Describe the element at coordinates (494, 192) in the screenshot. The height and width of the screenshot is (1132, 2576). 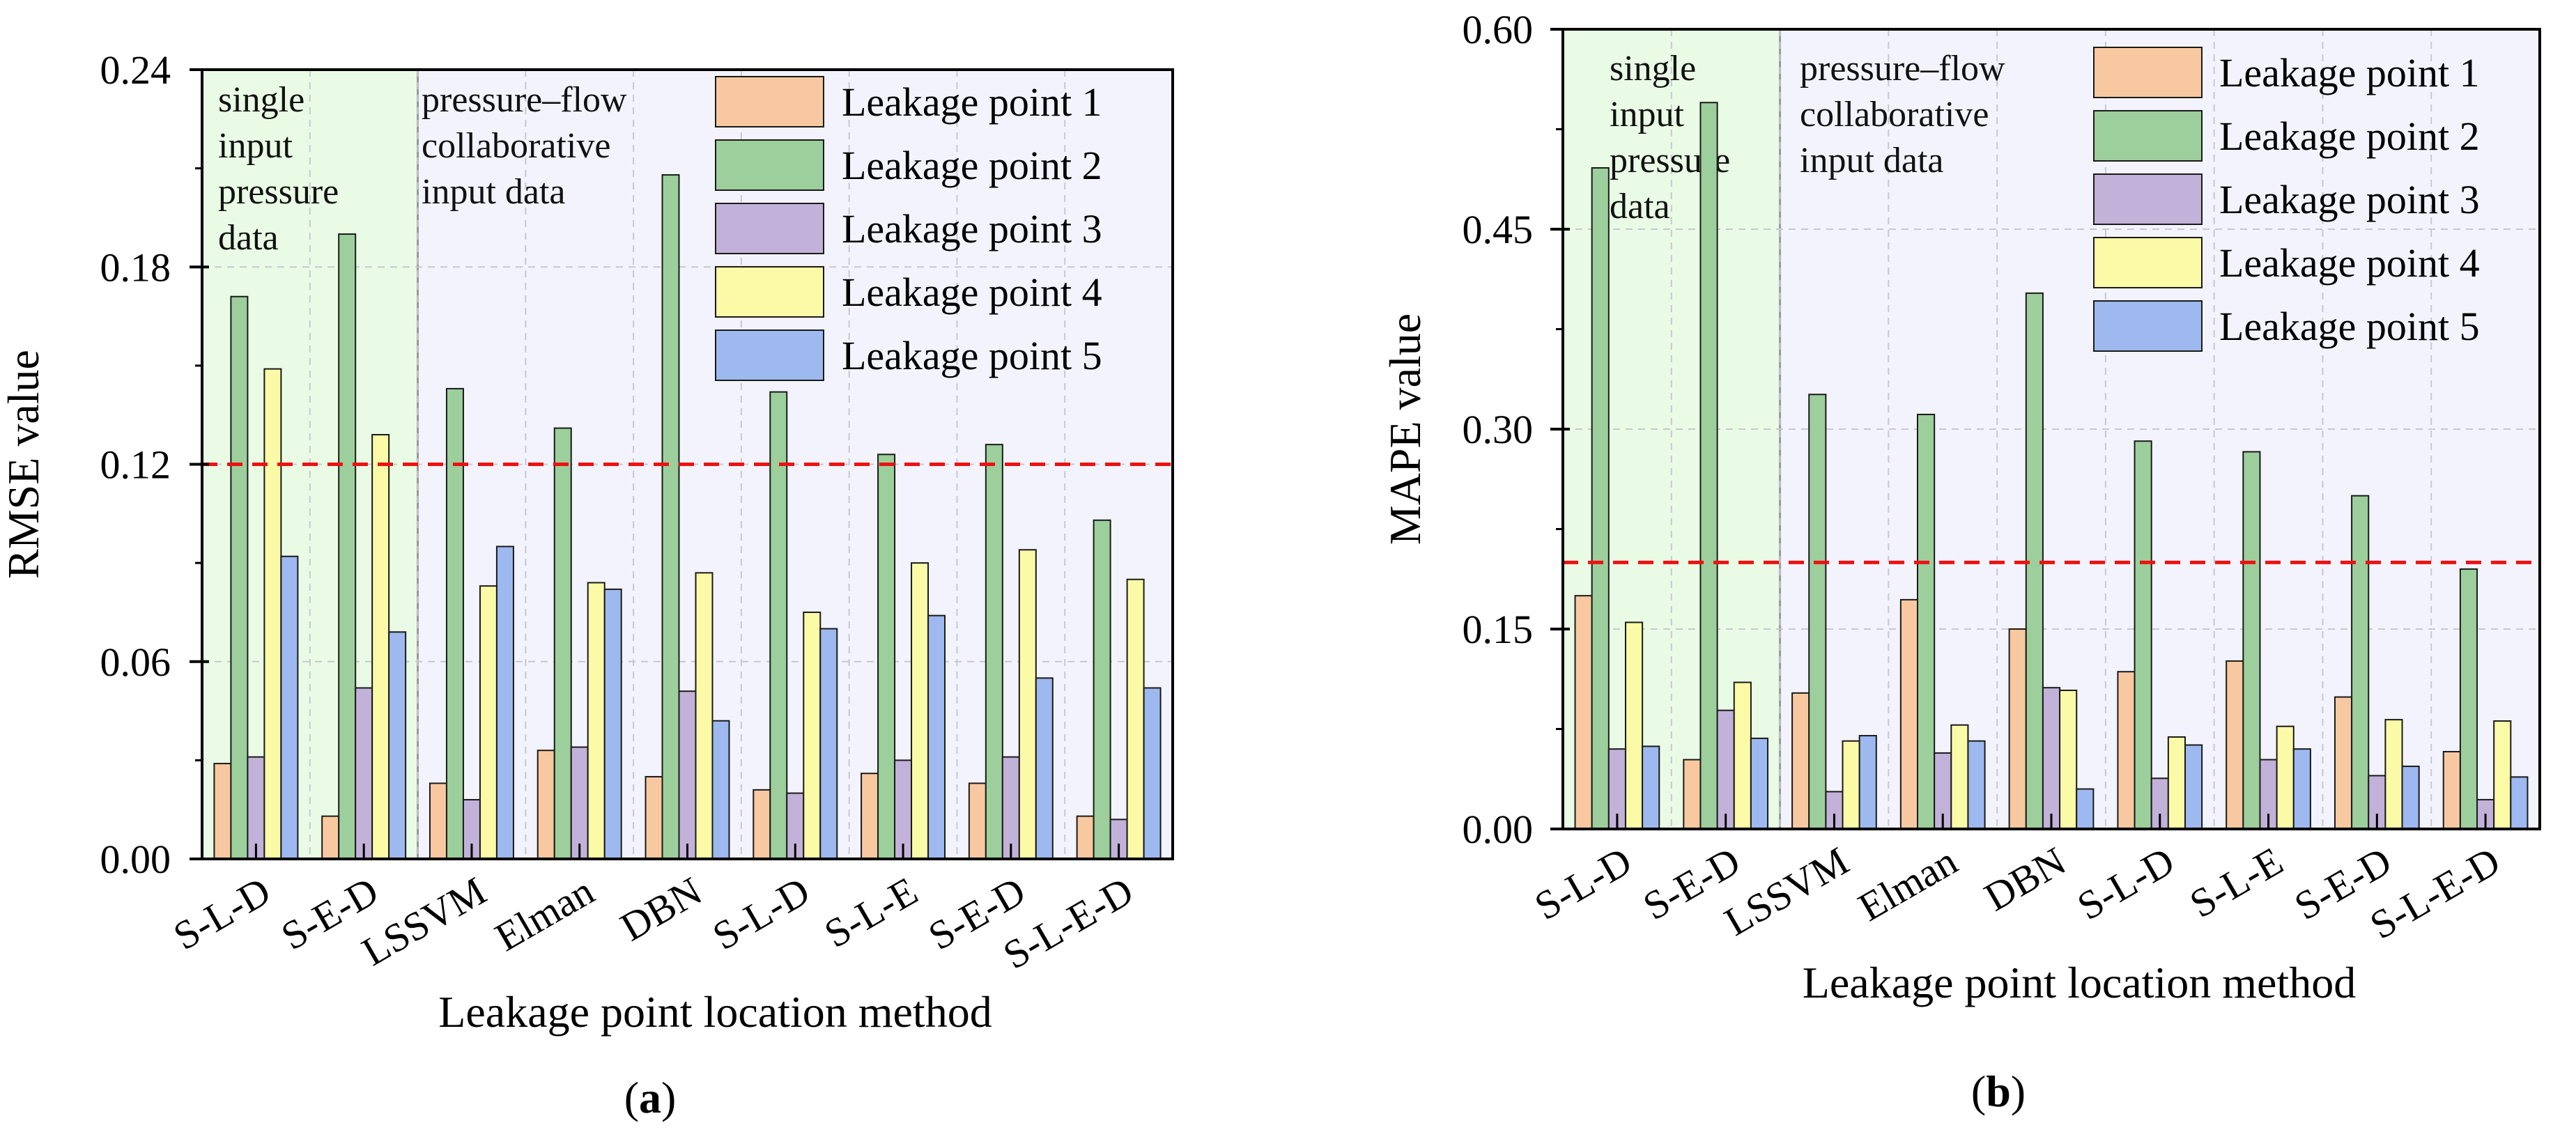
I see `region-label-collaborative-input: input data` at that location.